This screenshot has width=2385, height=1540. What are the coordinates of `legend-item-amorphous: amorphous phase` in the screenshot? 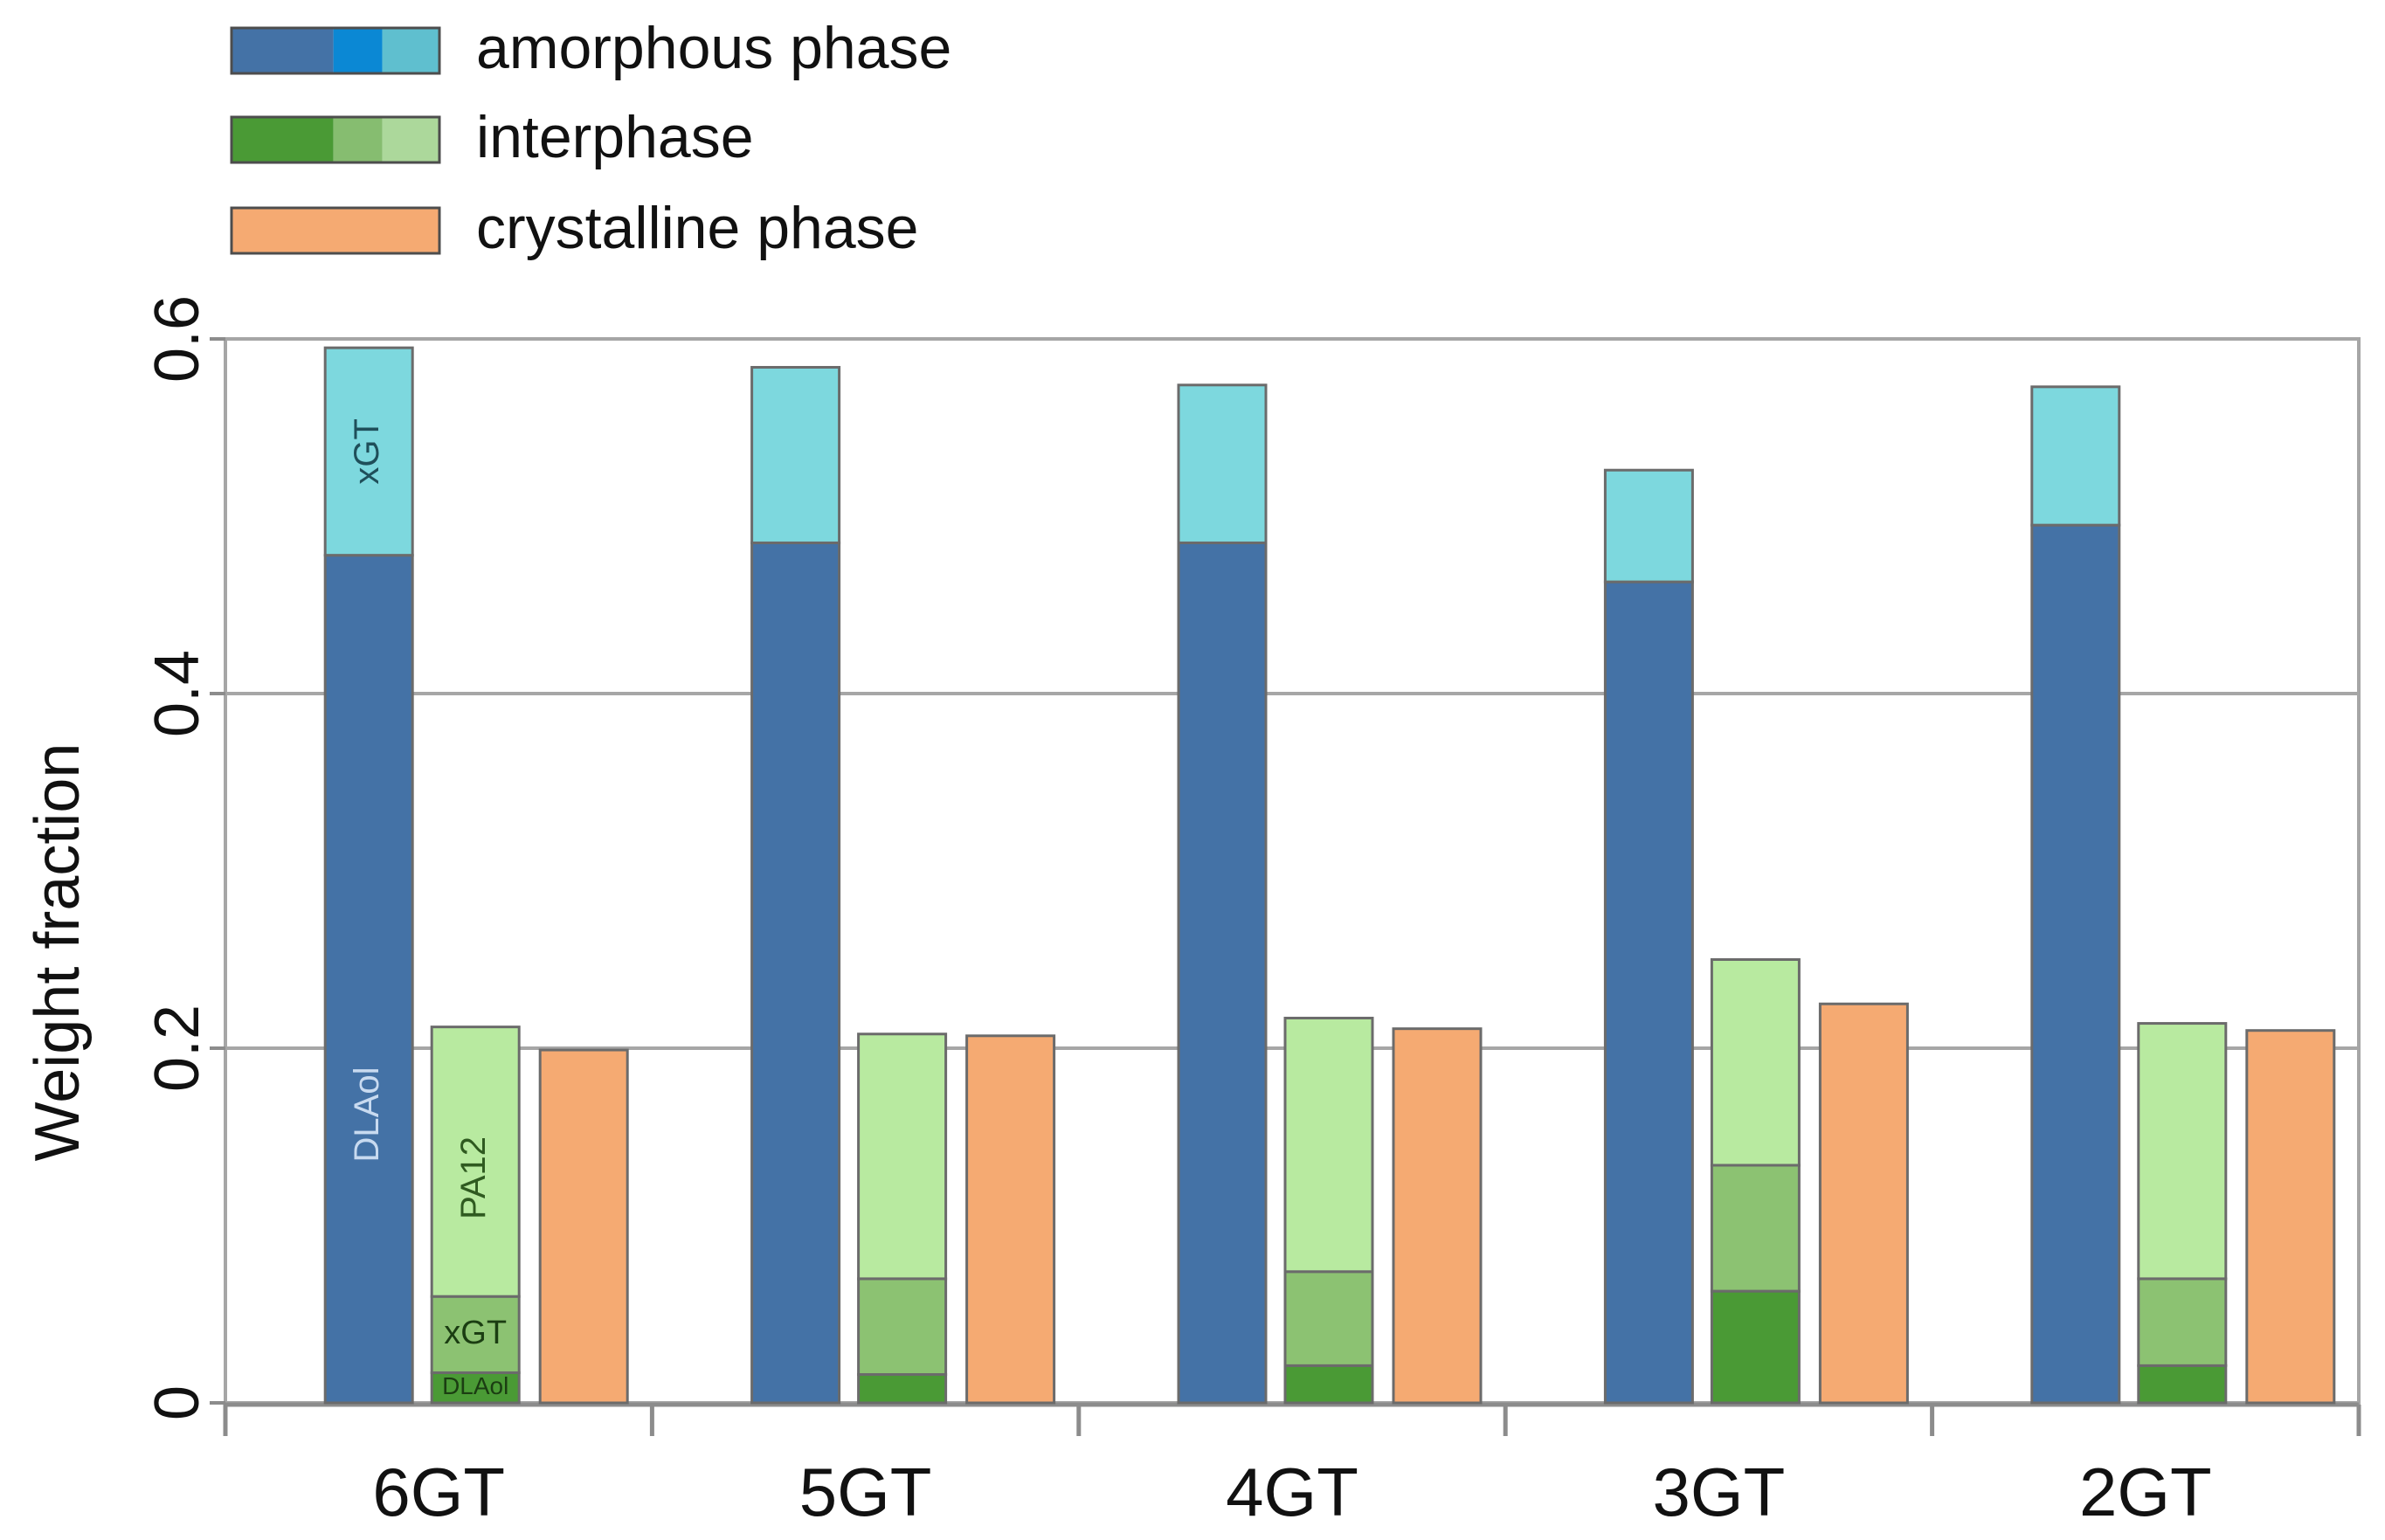 It's located at (590, 48).